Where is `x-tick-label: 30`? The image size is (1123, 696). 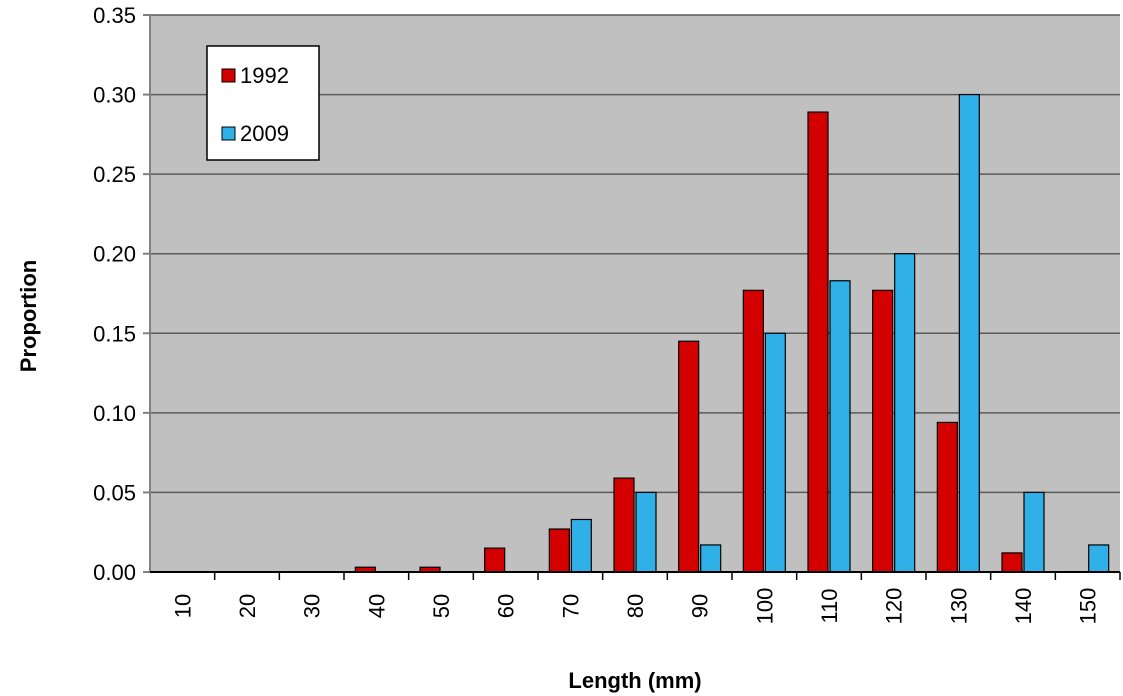 x-tick-label: 30 is located at coordinates (312, 606).